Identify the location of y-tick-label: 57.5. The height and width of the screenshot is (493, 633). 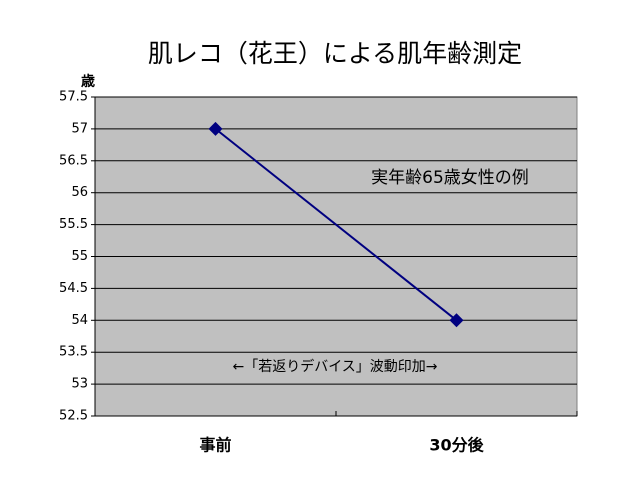
(73, 97).